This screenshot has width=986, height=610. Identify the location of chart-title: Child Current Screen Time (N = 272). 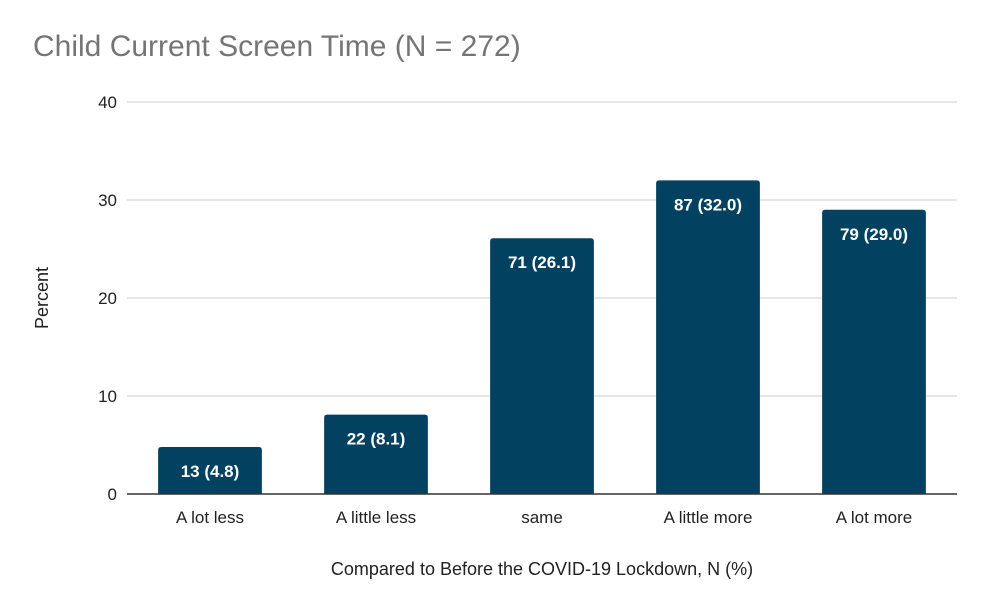
(277, 46).